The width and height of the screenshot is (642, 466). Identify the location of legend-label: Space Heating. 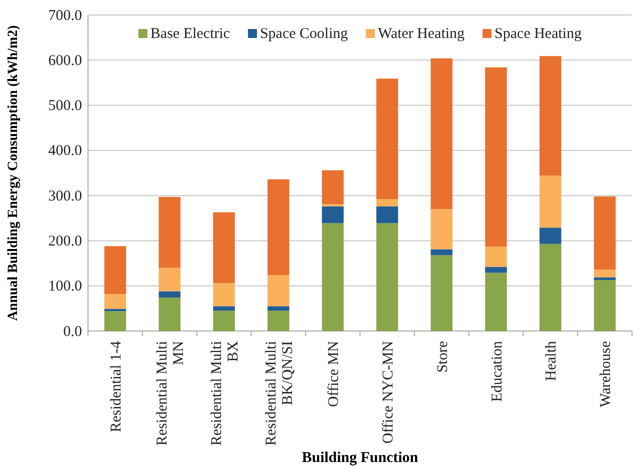
(538, 34).